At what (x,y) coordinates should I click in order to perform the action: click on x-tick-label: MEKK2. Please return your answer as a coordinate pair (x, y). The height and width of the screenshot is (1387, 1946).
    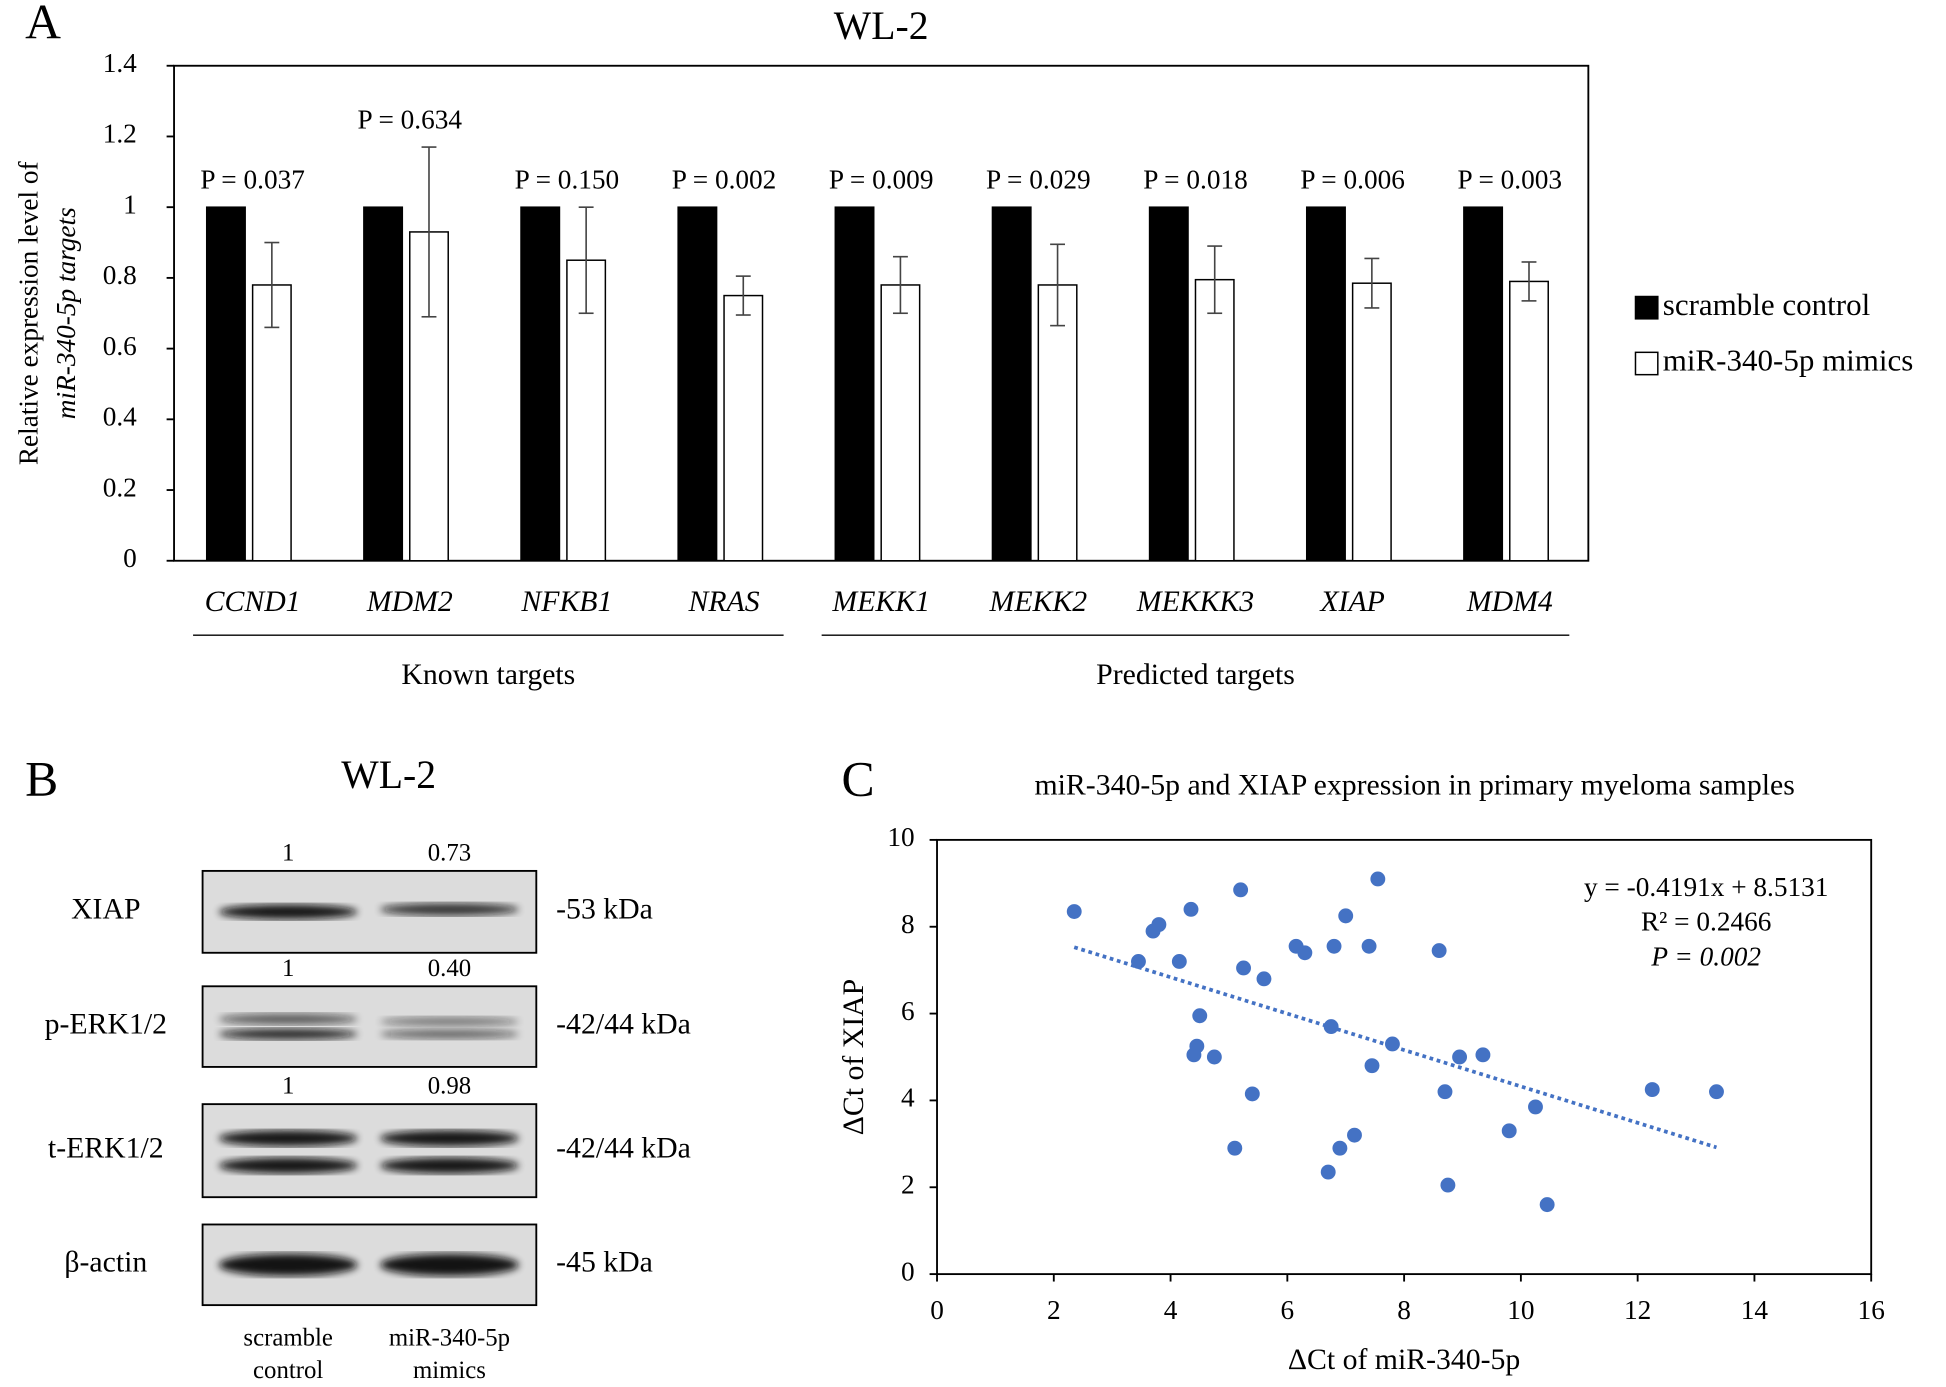
    Looking at the image, I should click on (1038, 601).